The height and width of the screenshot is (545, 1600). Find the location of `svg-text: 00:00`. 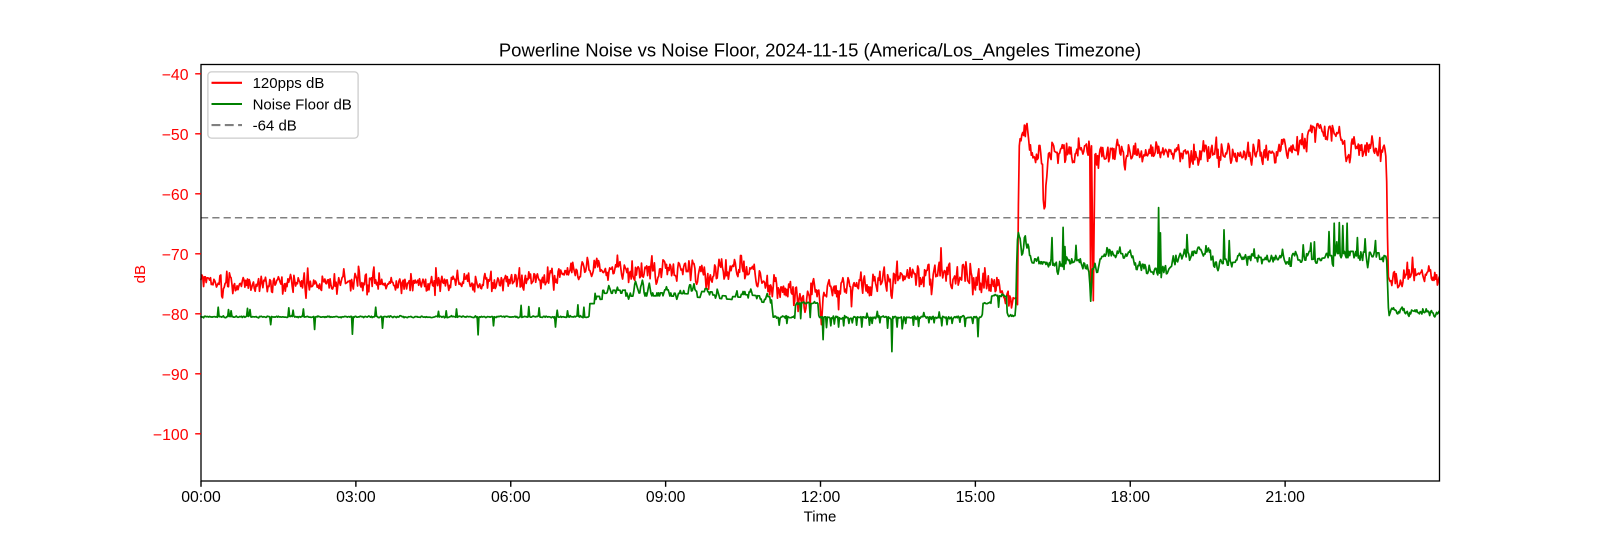

svg-text: 00:00 is located at coordinates (201, 497).